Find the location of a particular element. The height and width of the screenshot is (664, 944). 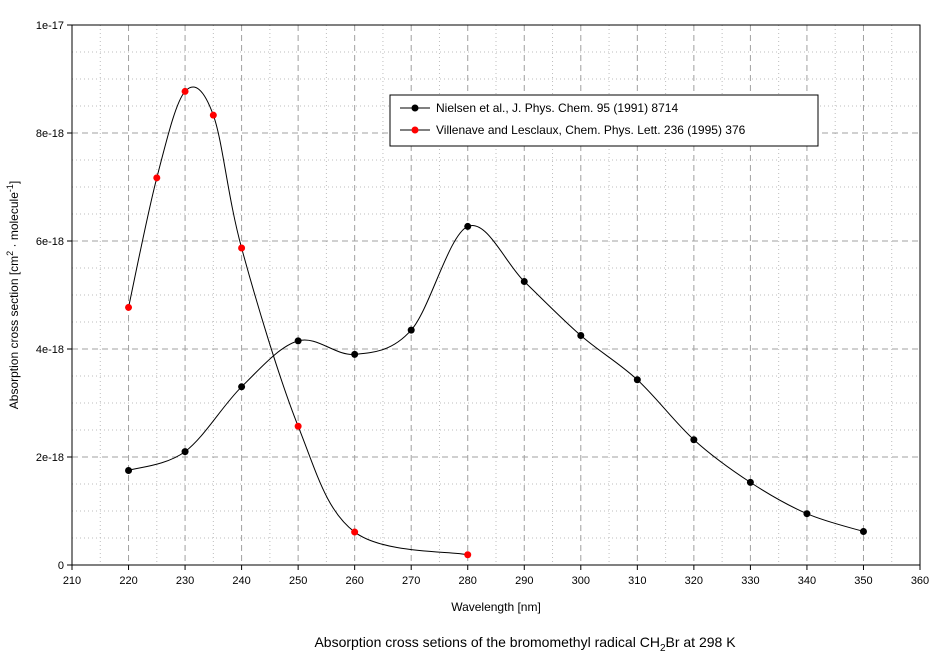

y-tick-label: 1e-17 is located at coordinates (50, 26).